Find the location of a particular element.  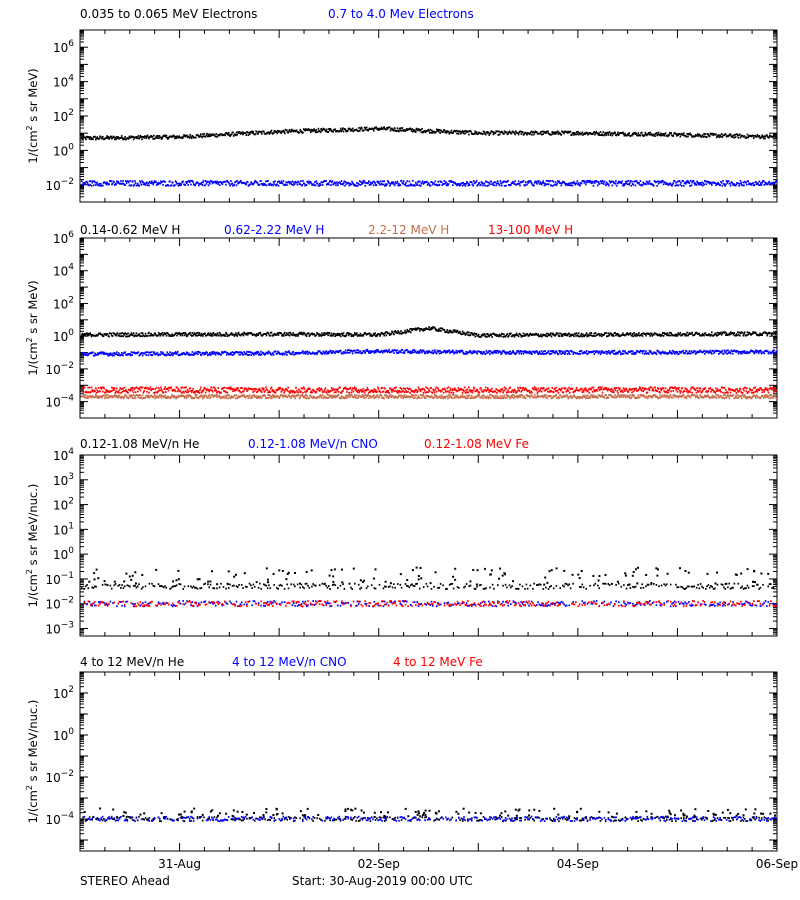

series-title: 0.62-2.22 MeV H is located at coordinates (274, 230).